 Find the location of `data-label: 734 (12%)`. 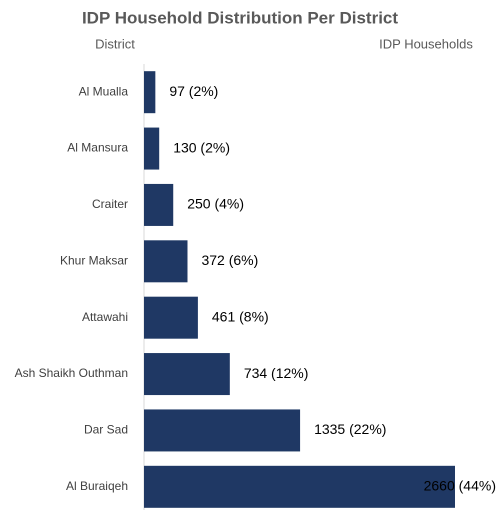

data-label: 734 (12%) is located at coordinates (276, 373).